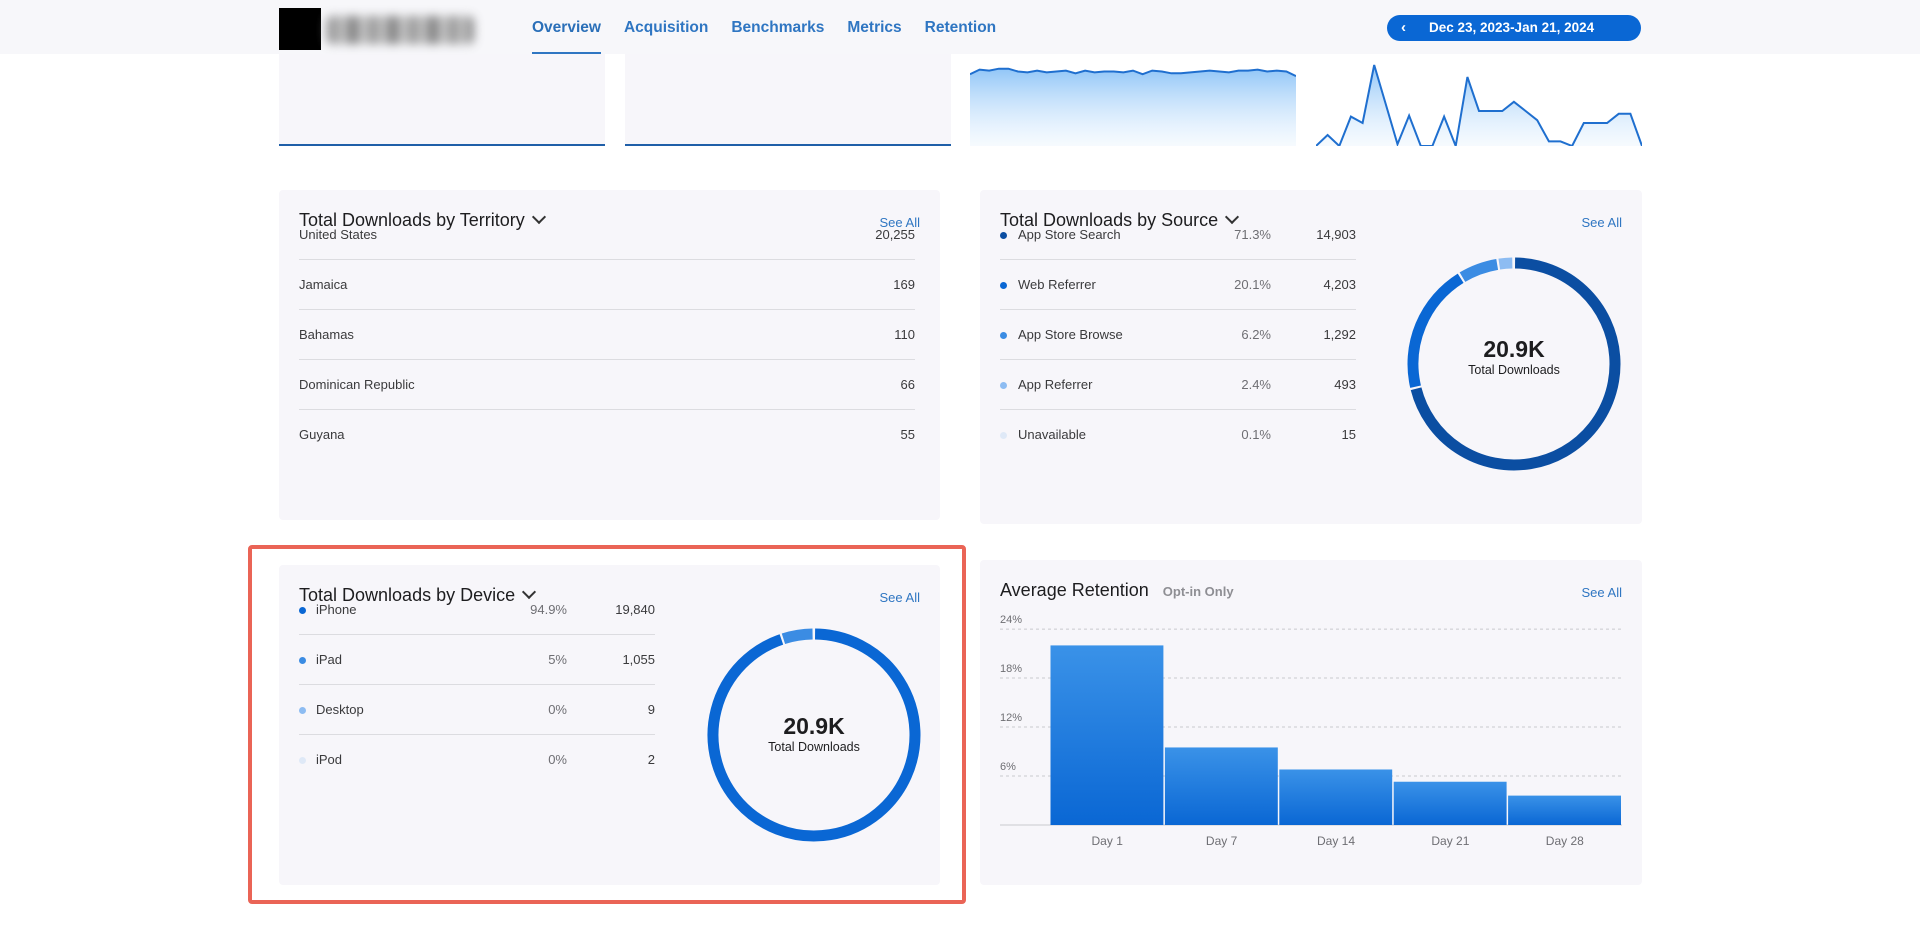 The height and width of the screenshot is (945, 1920). I want to click on x-tick-label: Day 1, so click(1108, 841).